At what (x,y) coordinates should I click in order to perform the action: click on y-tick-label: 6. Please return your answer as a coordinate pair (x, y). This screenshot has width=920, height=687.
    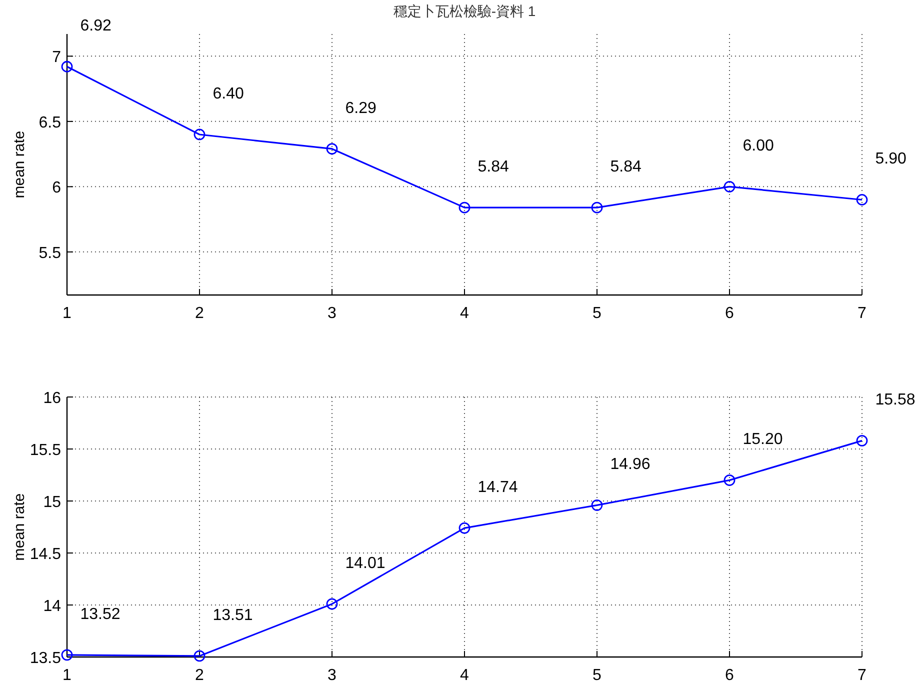
    Looking at the image, I should click on (57, 188).